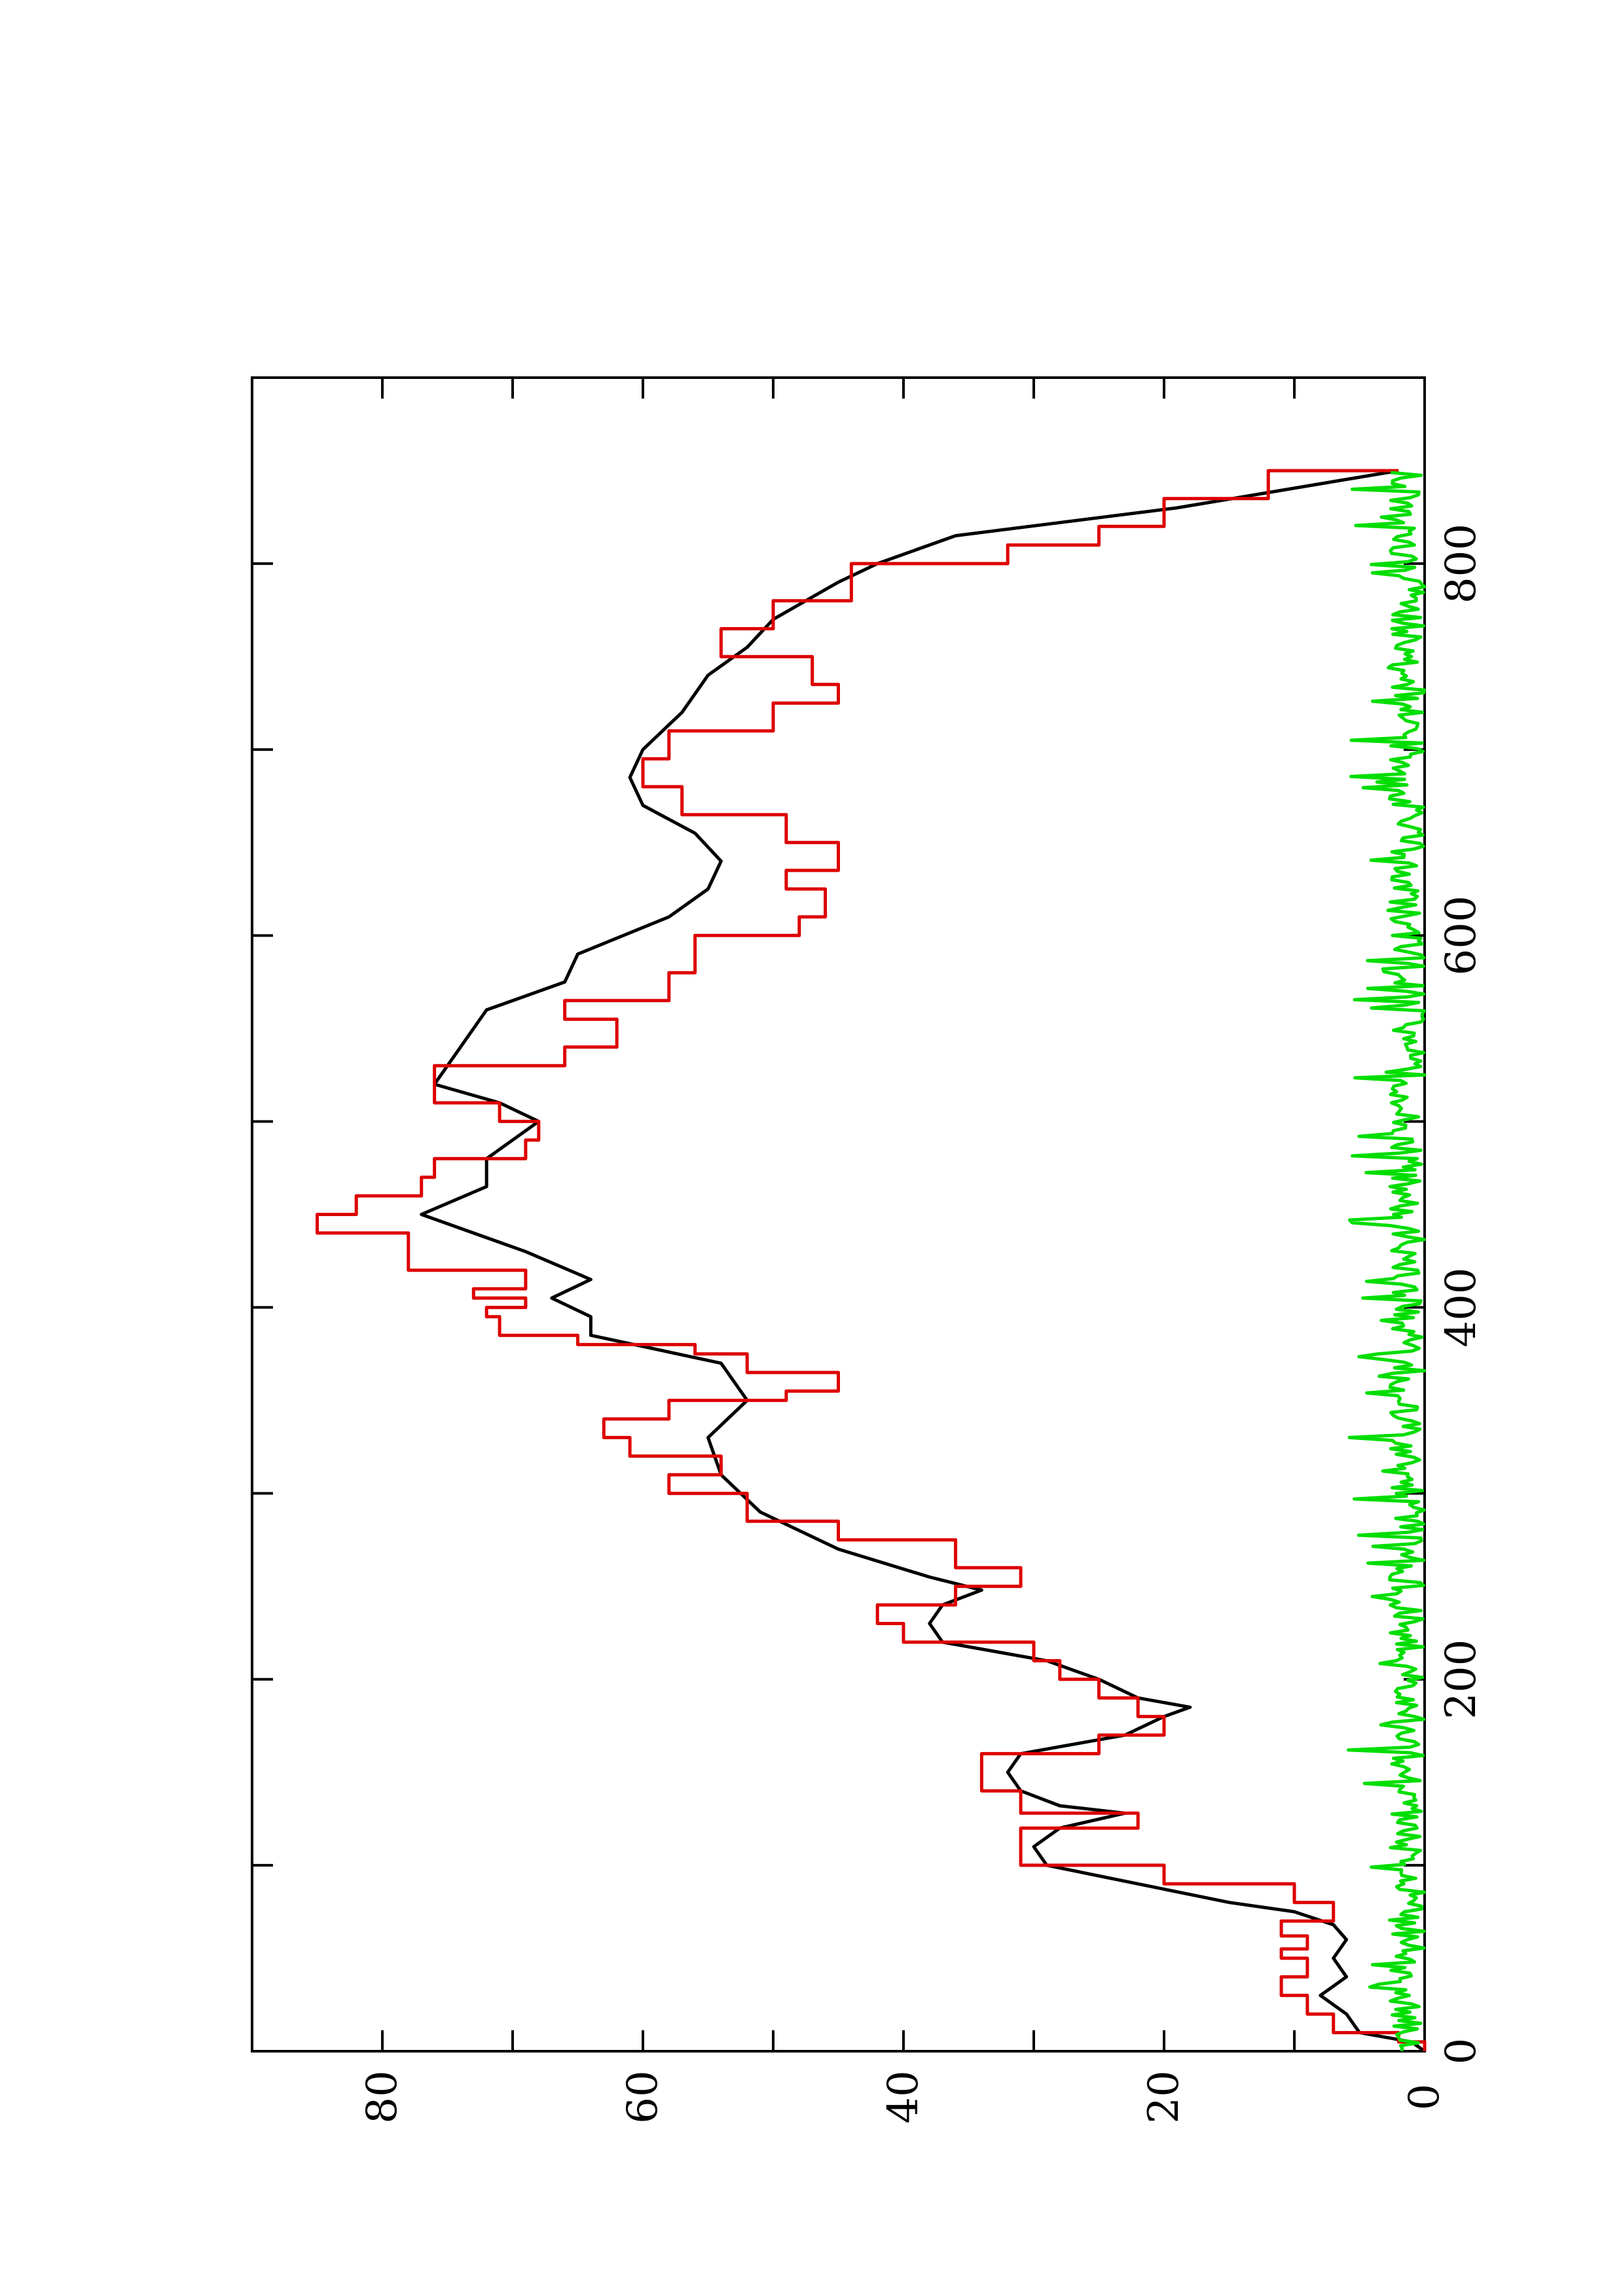 Image resolution: width=1623 pixels, height=2296 pixels. I want to click on y-tick-label: 60, so click(643, 2096).